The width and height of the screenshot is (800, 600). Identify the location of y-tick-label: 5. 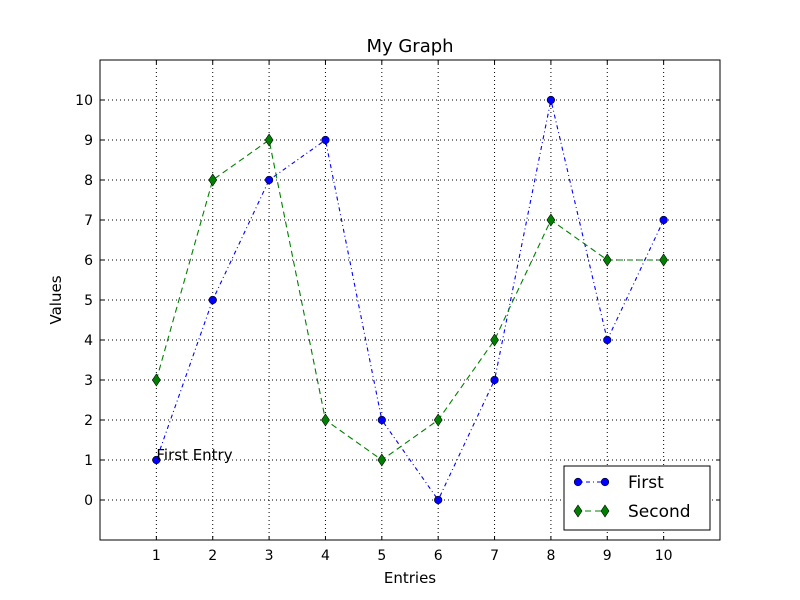
(88, 301).